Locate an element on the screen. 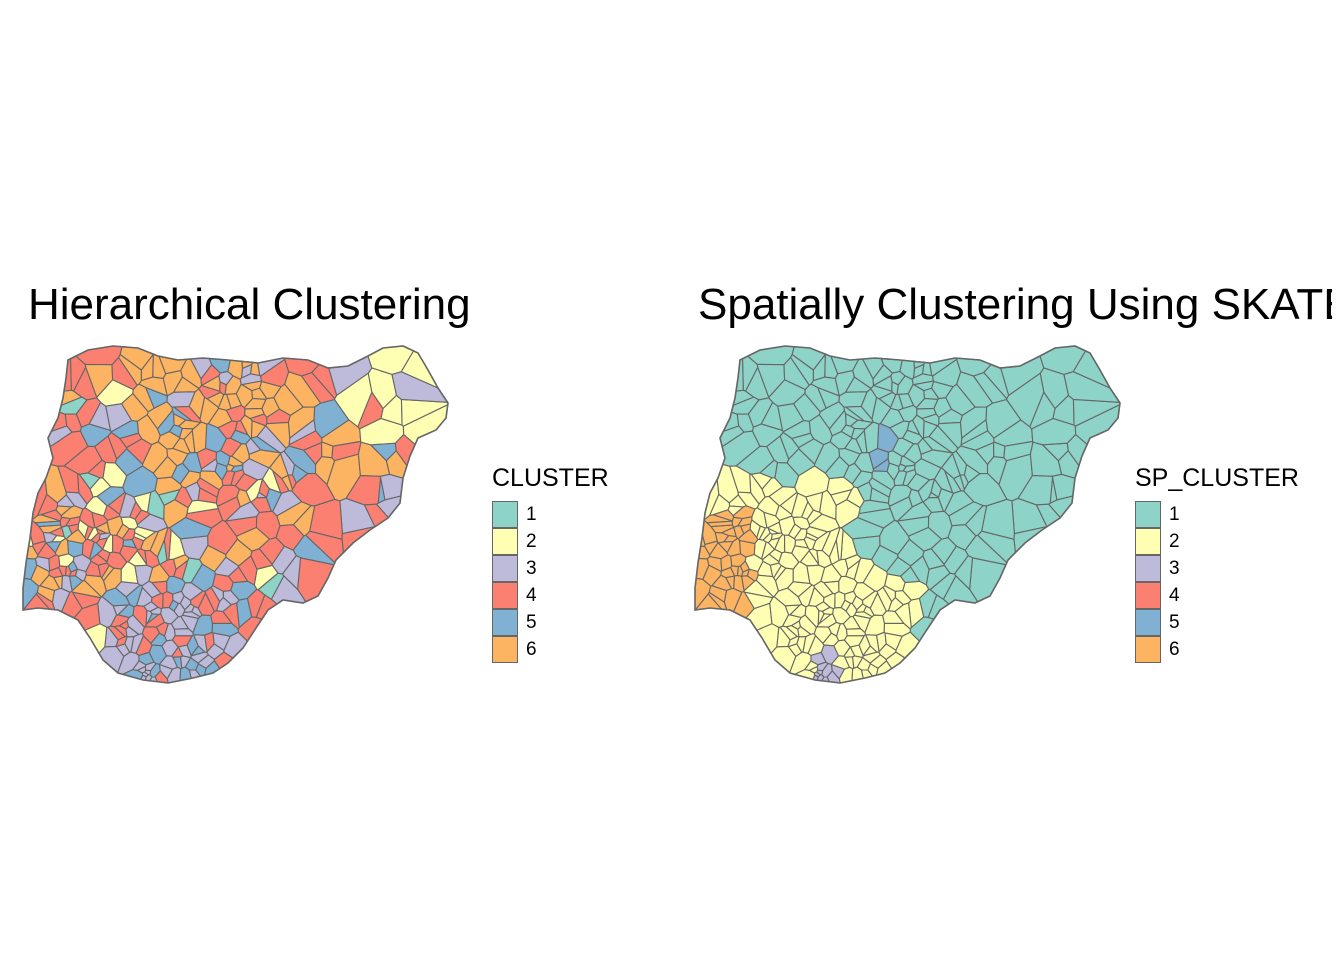  legend-label: 6 is located at coordinates (531, 649).